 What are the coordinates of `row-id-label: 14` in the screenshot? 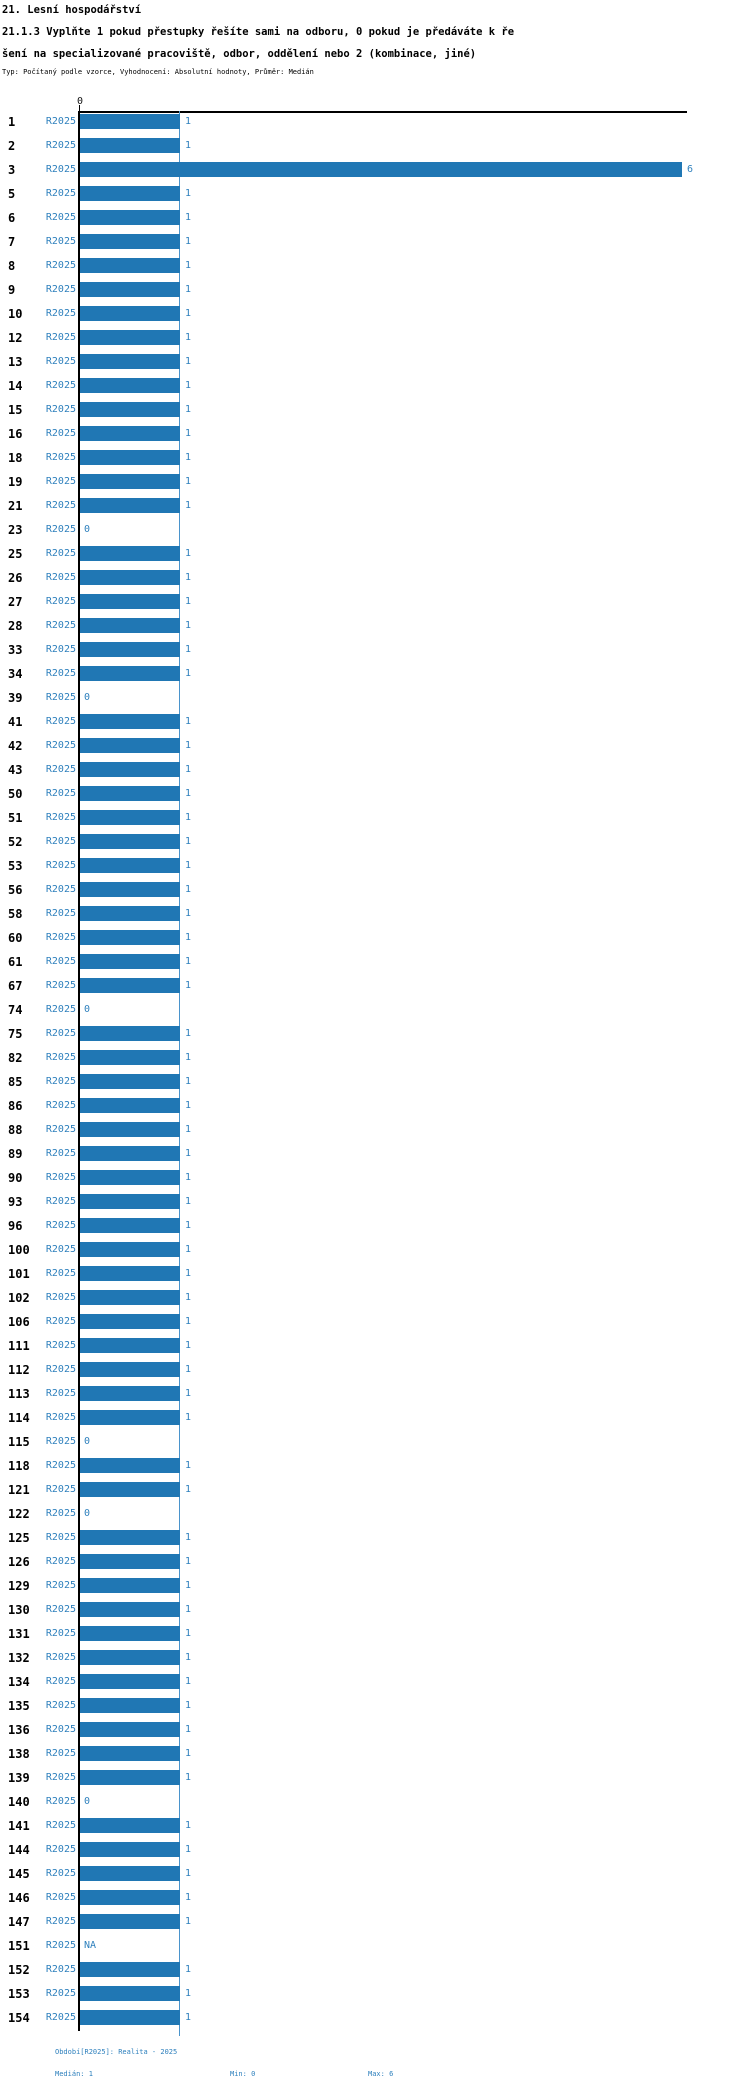 It's located at (15, 386).